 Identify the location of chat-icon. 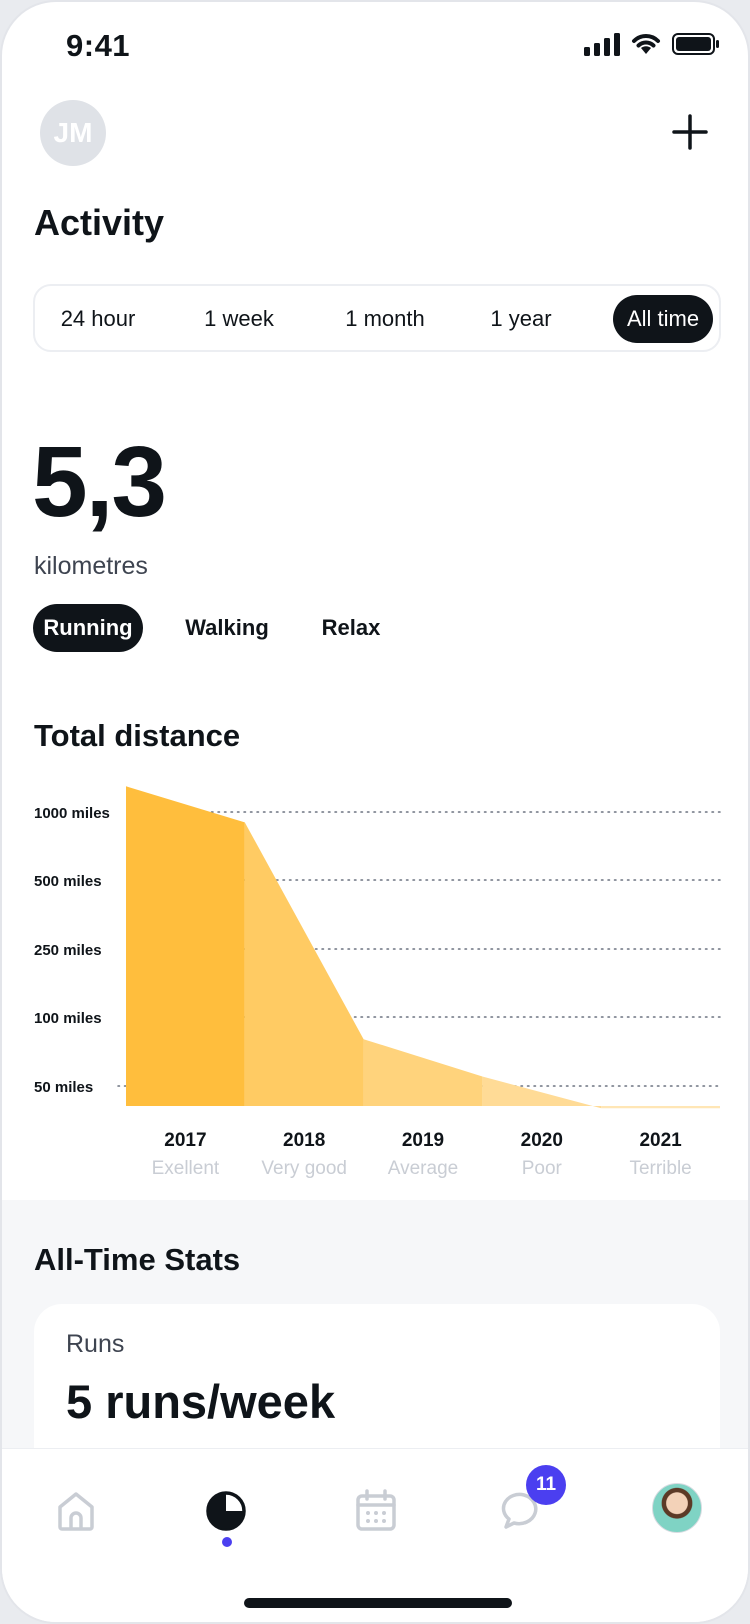
(524, 1511).